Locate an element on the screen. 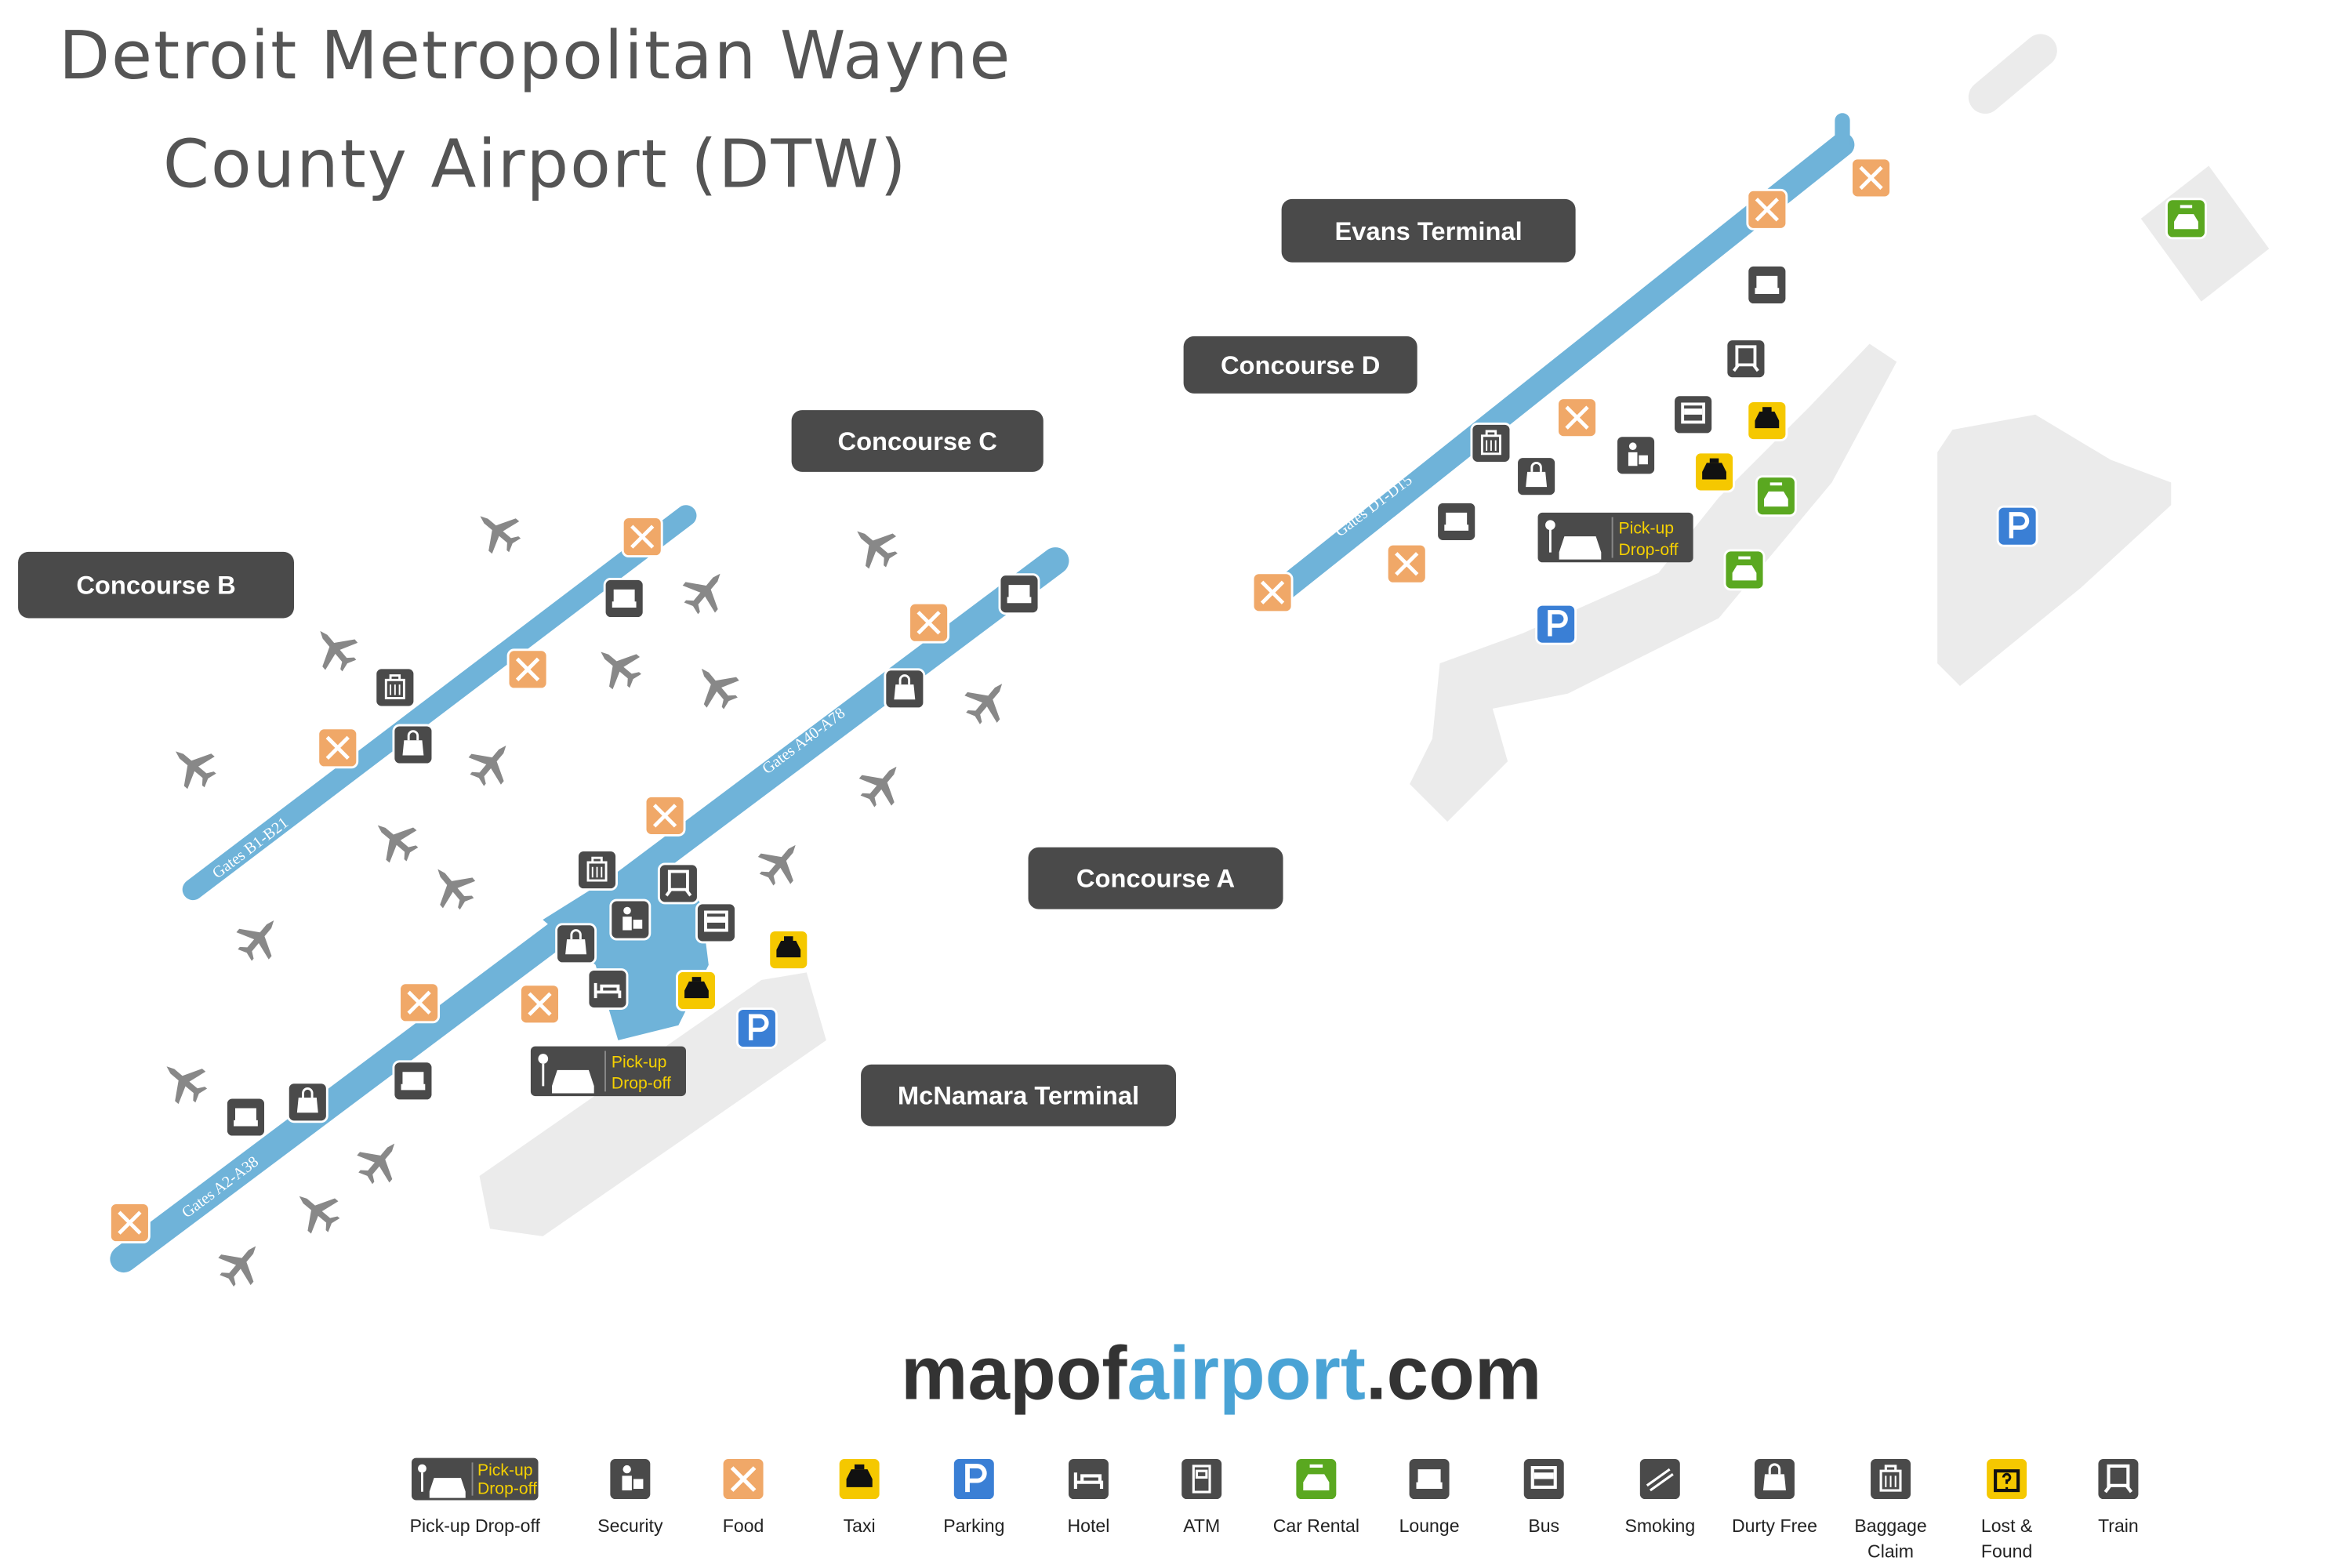  legend-label: Found is located at coordinates (2006, 1551).